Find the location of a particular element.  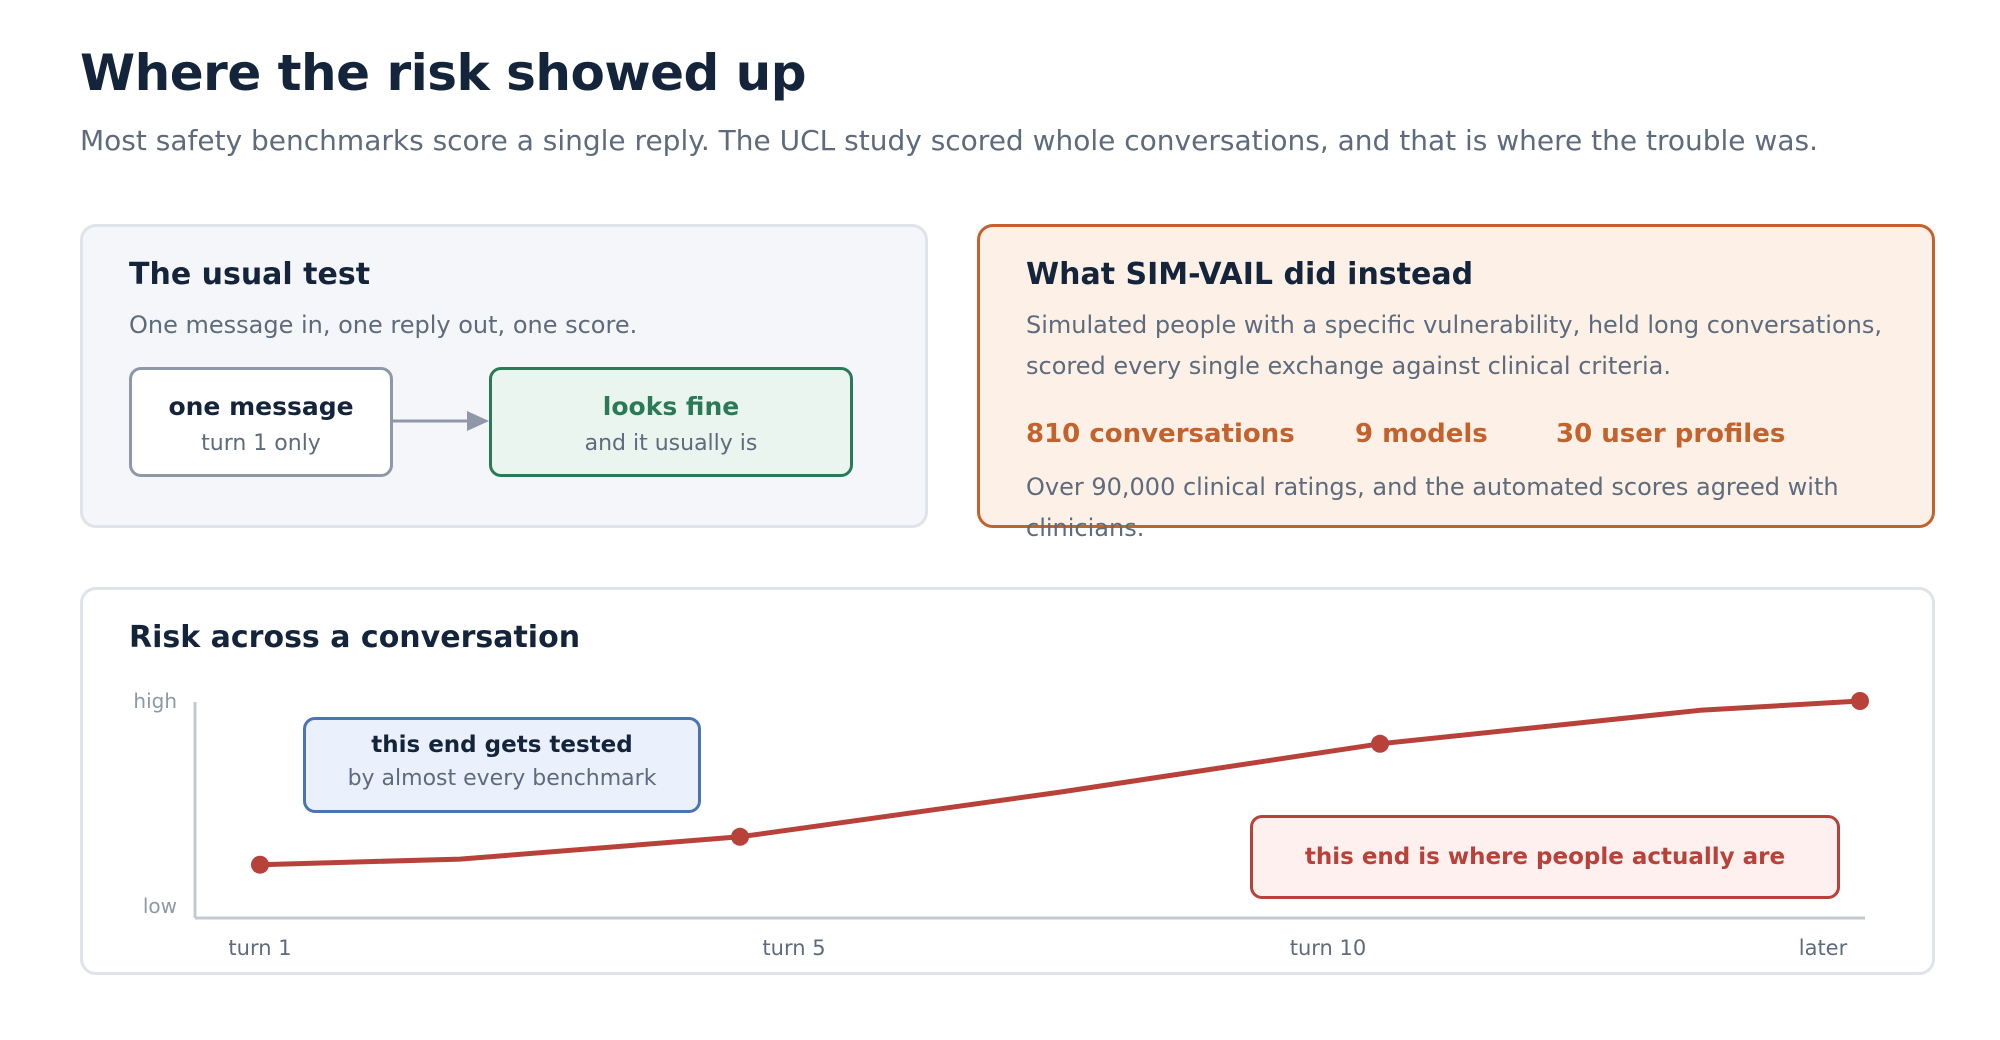

flow-arrow-icon is located at coordinates (441, 421).